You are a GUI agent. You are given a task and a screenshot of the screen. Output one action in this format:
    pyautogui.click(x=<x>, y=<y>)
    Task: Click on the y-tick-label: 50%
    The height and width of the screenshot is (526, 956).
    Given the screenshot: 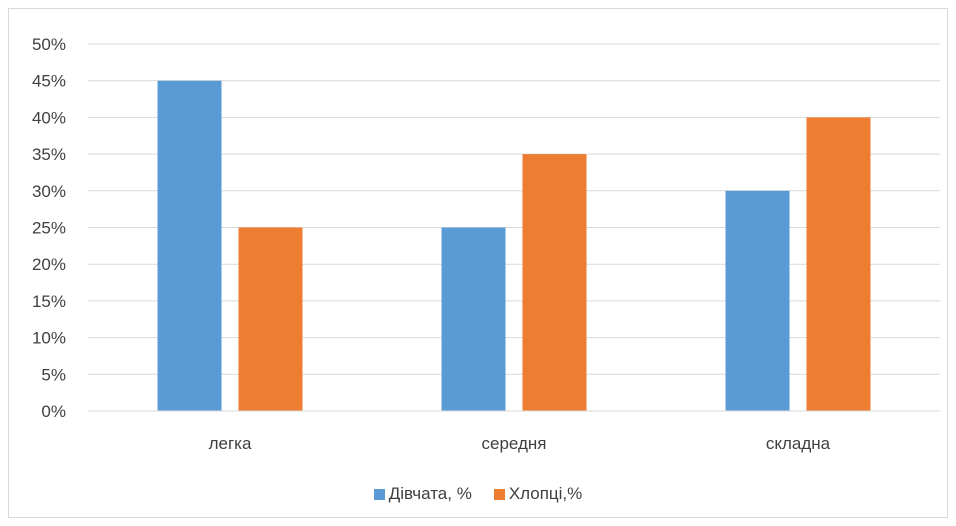 What is the action you would take?
    pyautogui.click(x=49, y=44)
    